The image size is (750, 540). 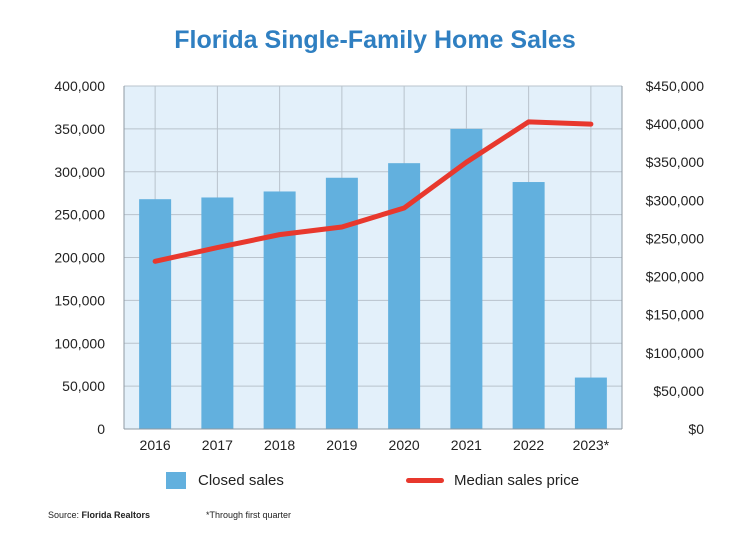 I want to click on x-tick-label: 2020, so click(x=404, y=445).